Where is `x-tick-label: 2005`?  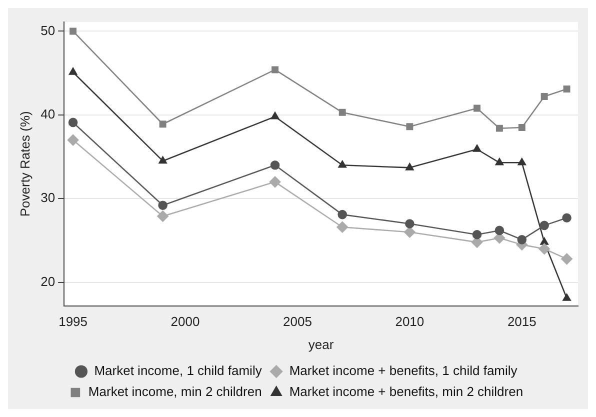 x-tick-label: 2005 is located at coordinates (297, 322).